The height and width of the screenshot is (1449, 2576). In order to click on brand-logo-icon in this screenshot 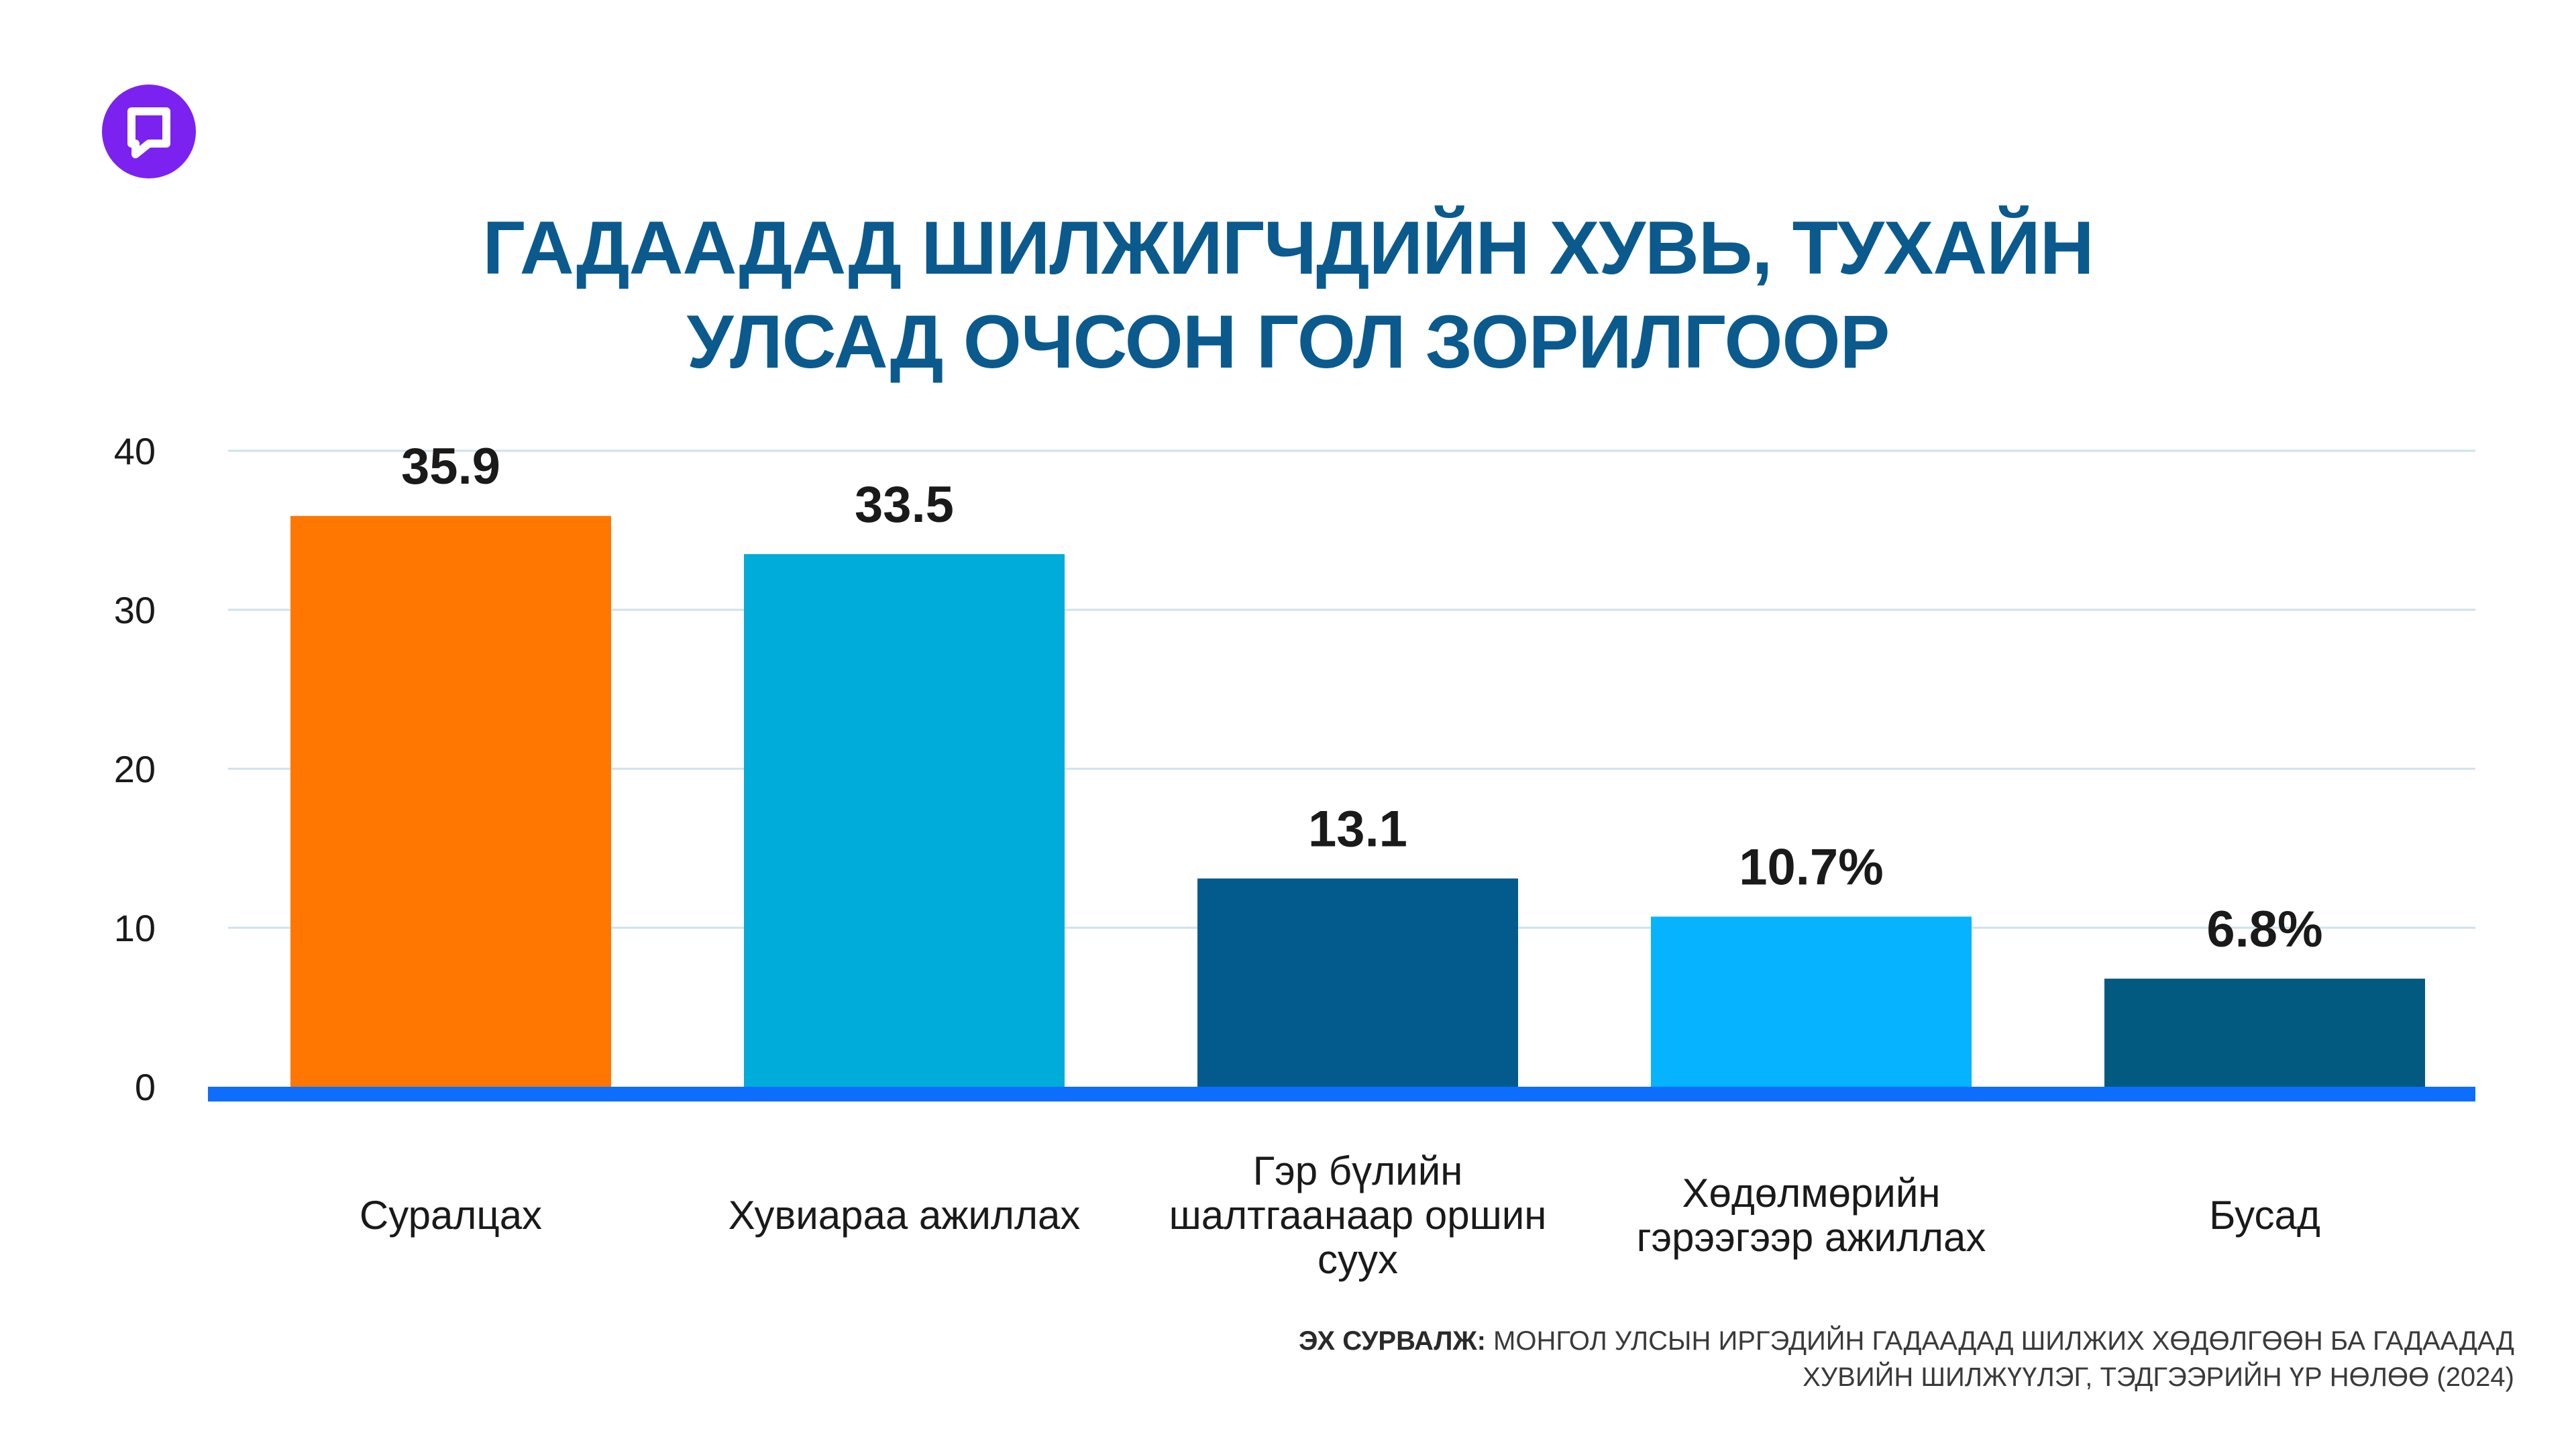, I will do `click(149, 131)`.